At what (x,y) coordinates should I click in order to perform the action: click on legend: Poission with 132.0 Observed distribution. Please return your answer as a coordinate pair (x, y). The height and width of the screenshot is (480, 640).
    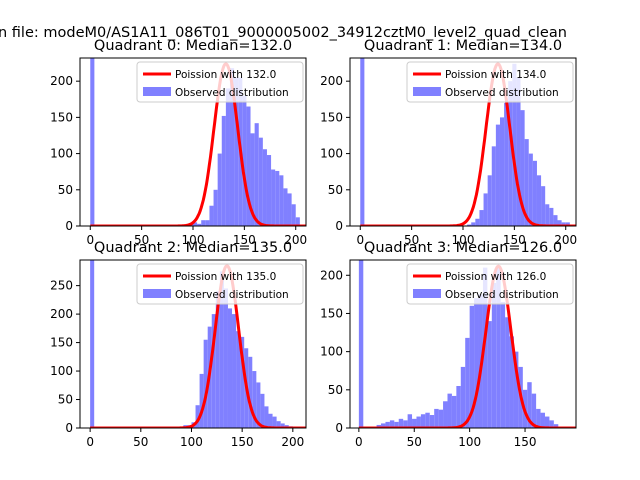
    Looking at the image, I should click on (220, 82).